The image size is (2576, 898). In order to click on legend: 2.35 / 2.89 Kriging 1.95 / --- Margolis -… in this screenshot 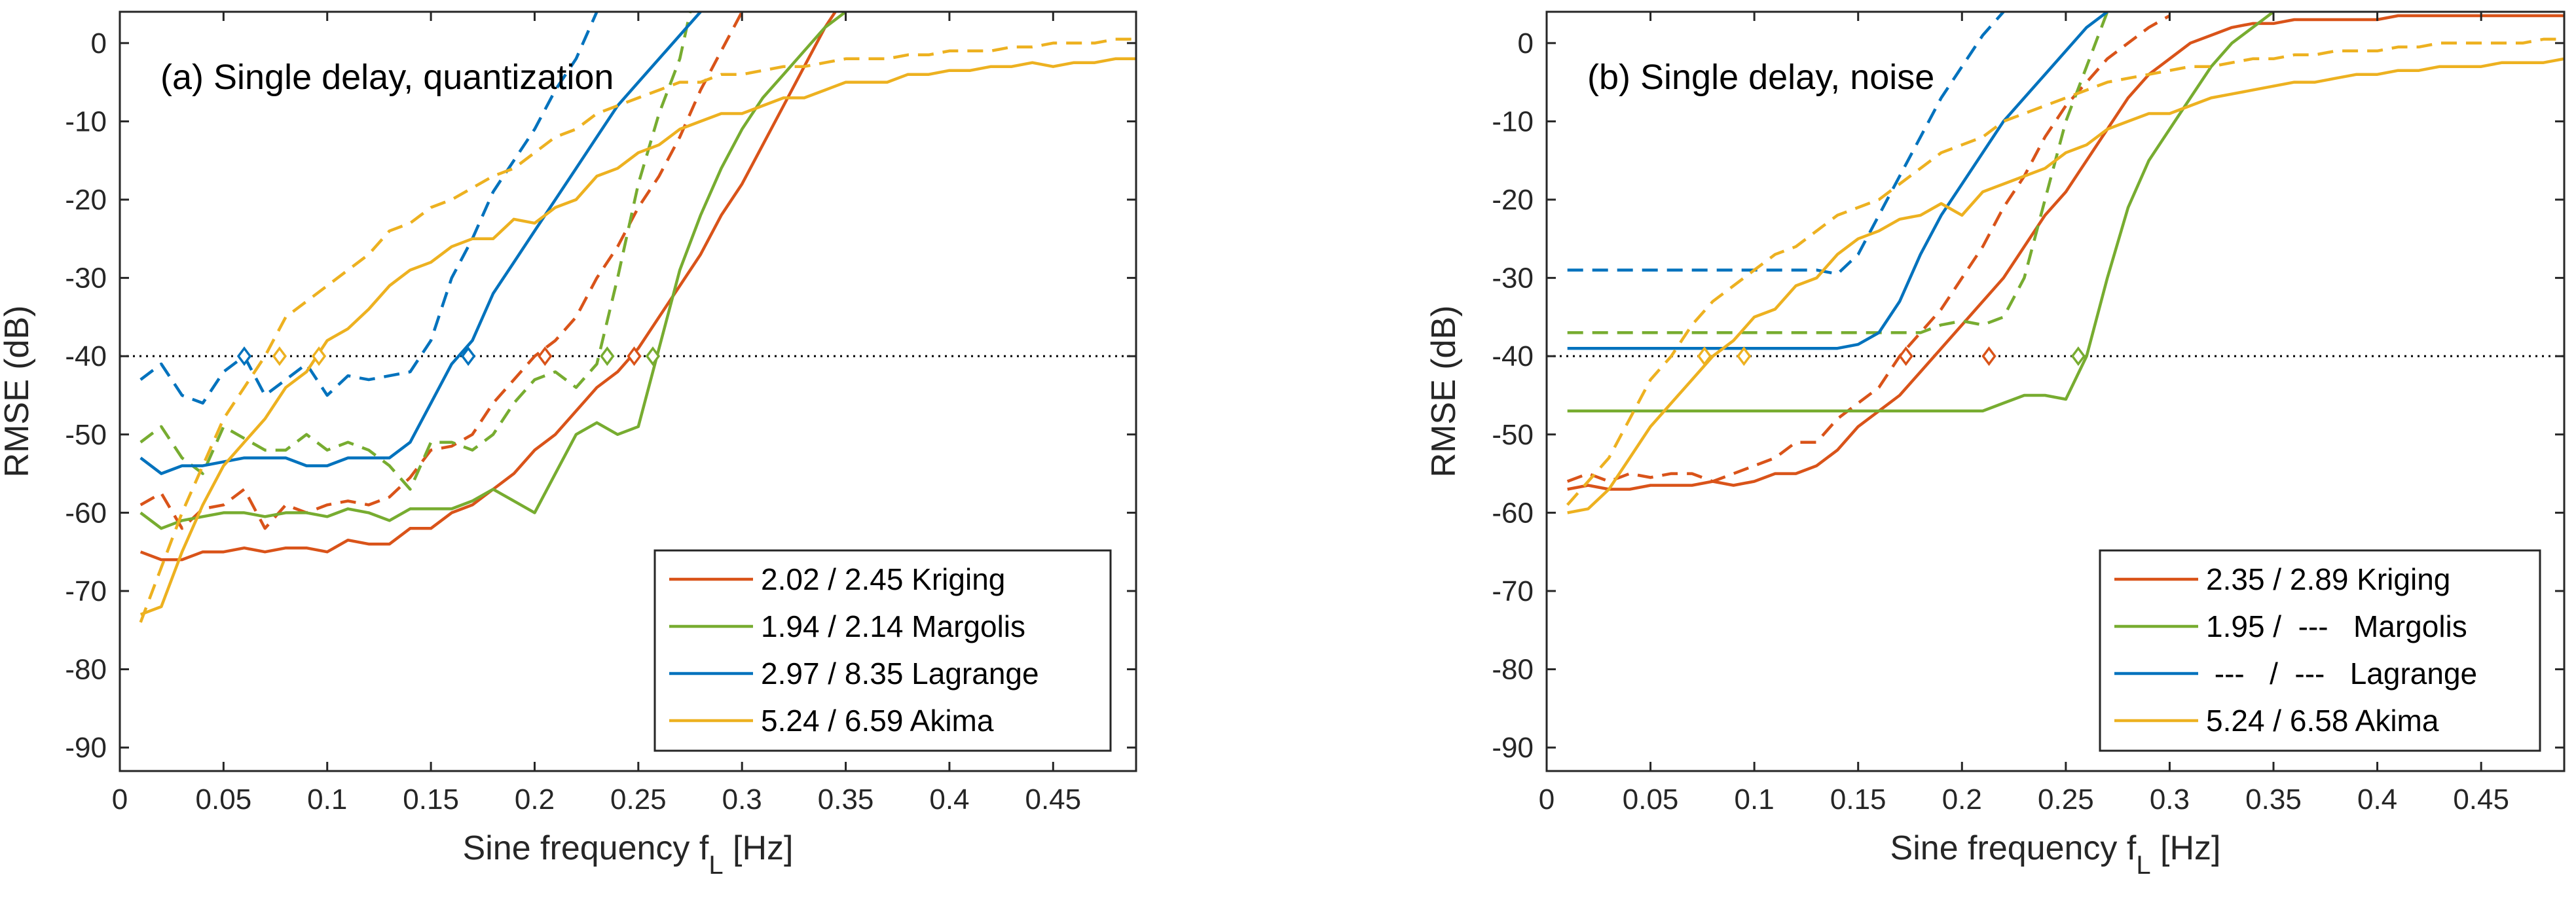, I will do `click(2320, 650)`.